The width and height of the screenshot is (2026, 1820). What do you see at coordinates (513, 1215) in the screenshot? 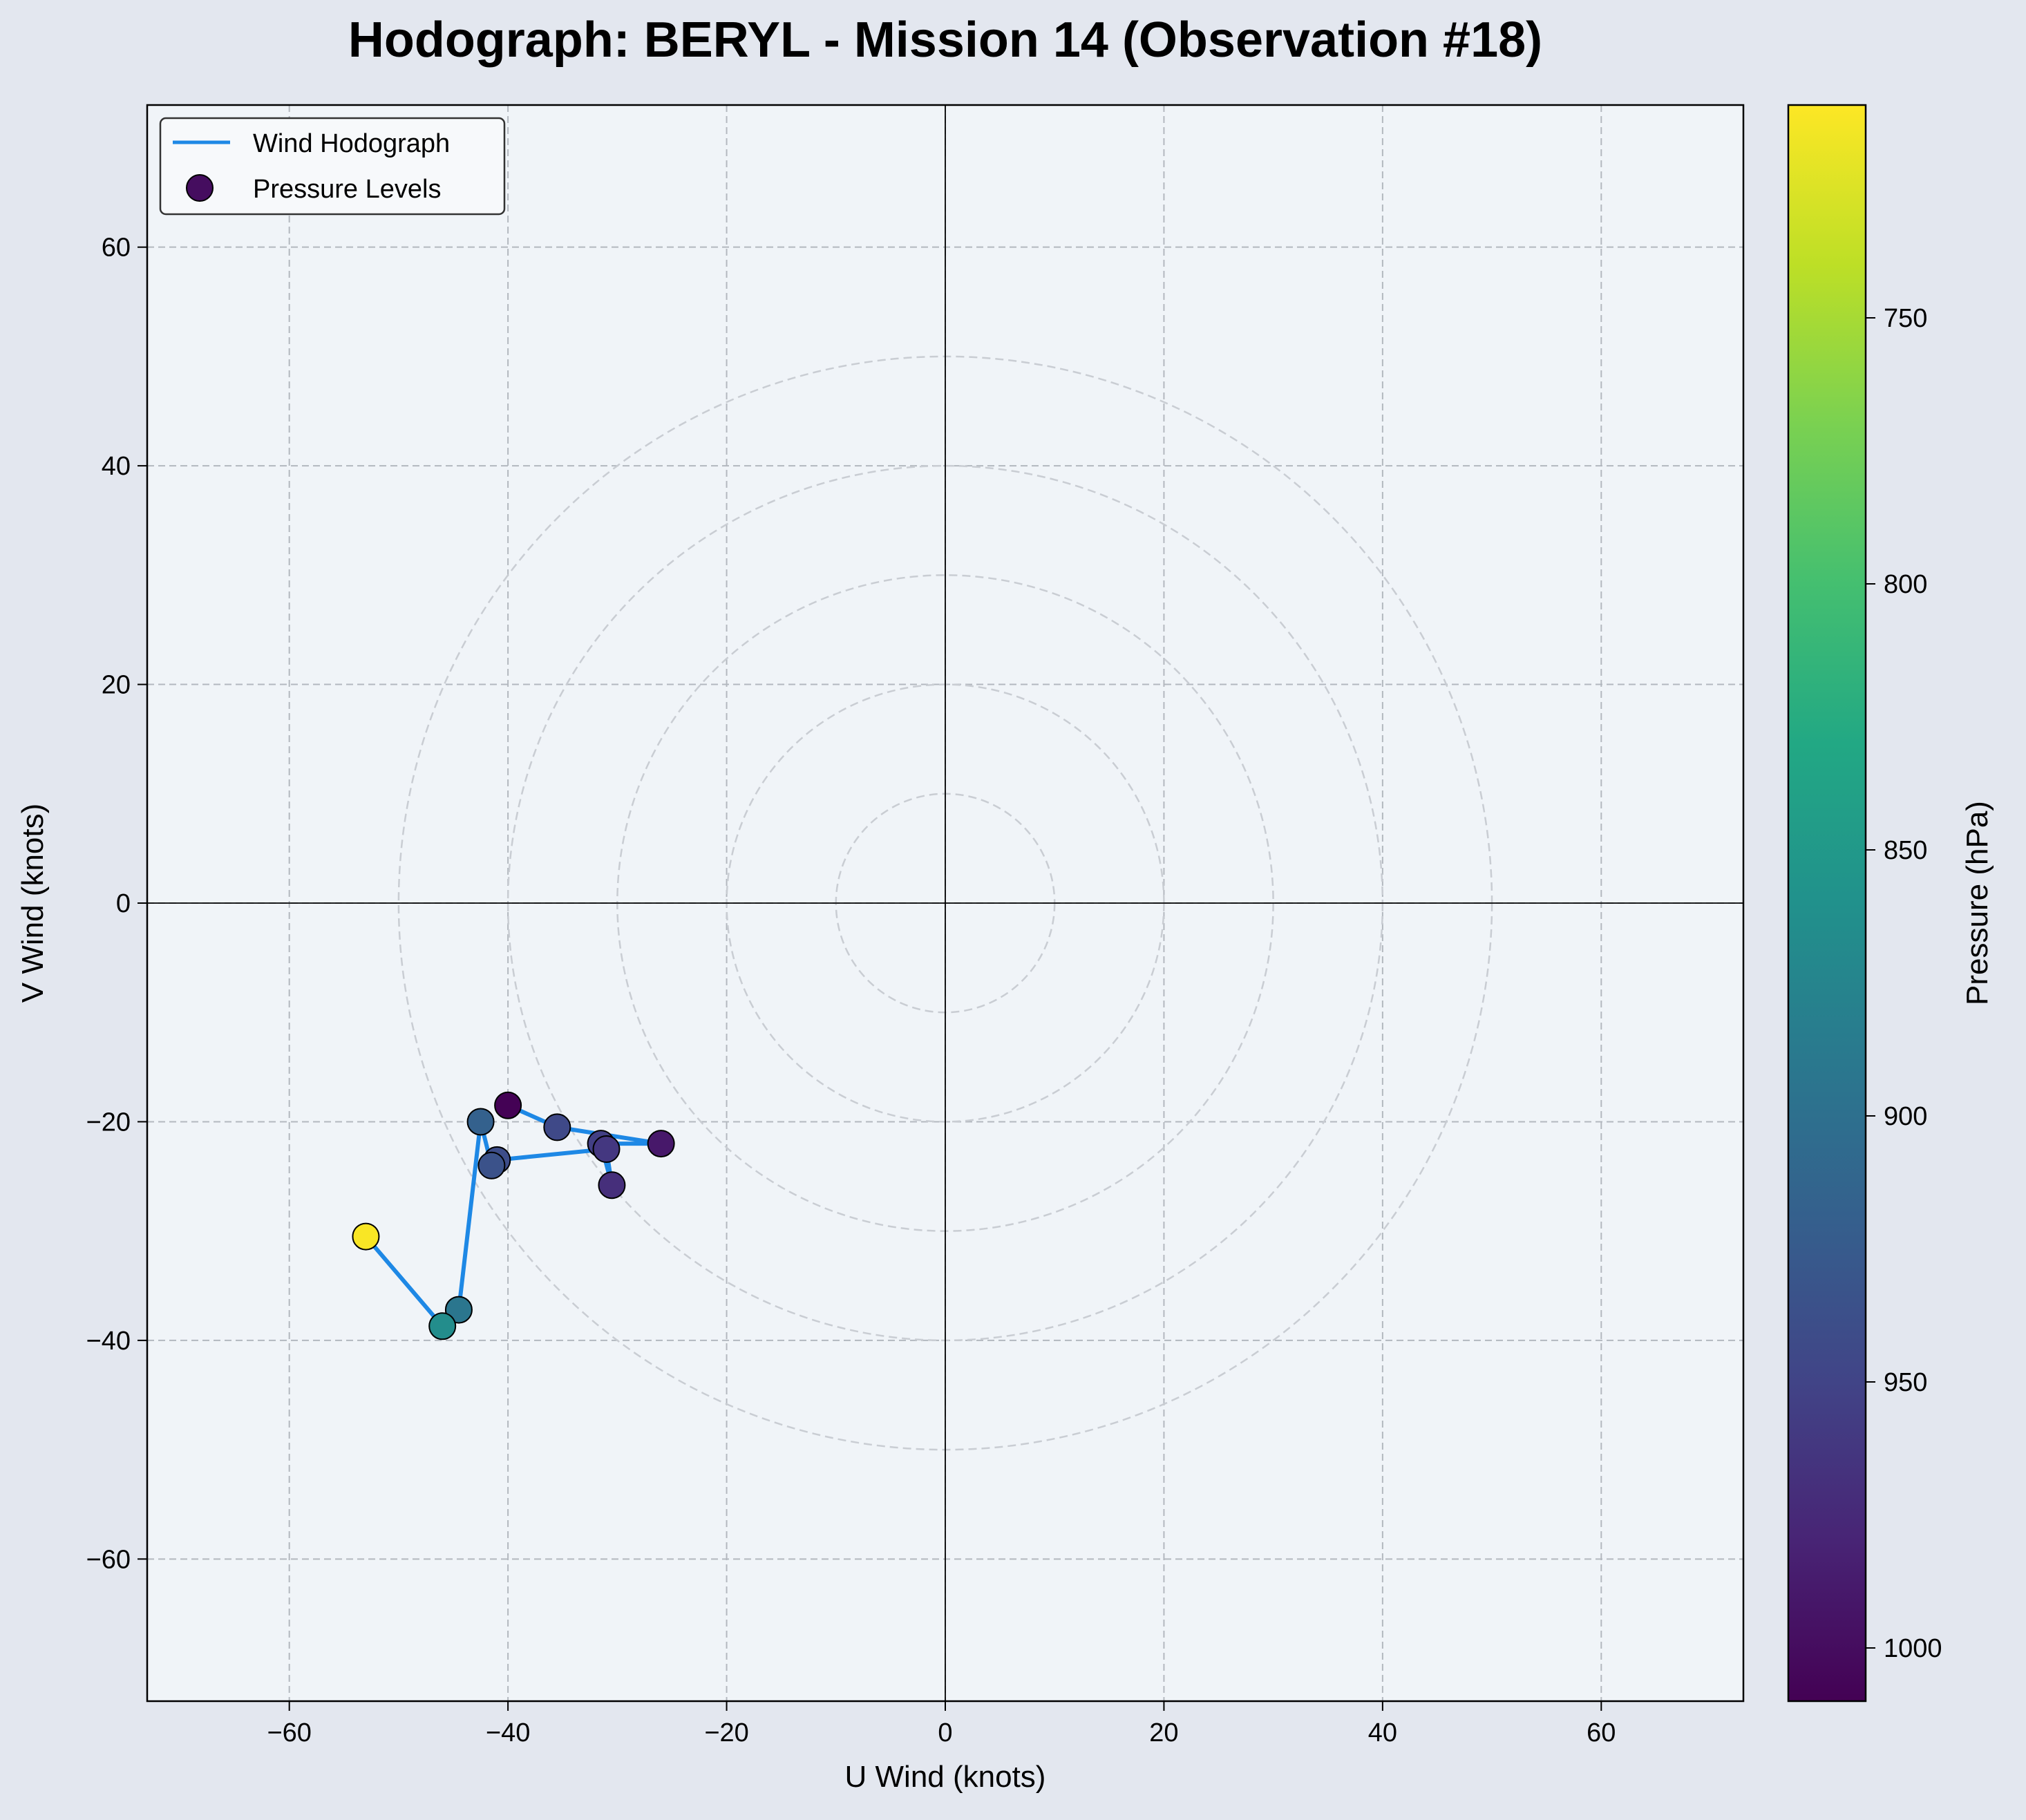
I see `data-layer` at bounding box center [513, 1215].